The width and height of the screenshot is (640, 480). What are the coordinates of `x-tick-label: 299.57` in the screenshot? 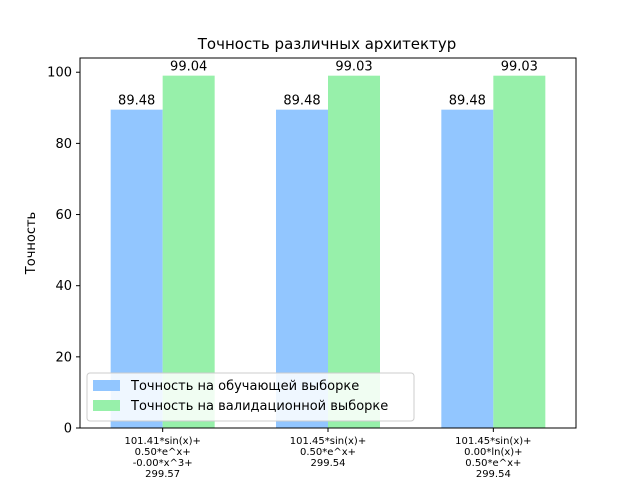 It's located at (162, 474).